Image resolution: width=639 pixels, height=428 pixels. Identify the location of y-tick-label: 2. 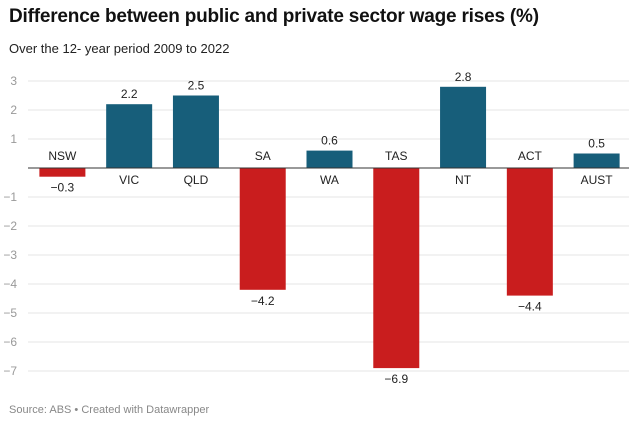
(13, 110).